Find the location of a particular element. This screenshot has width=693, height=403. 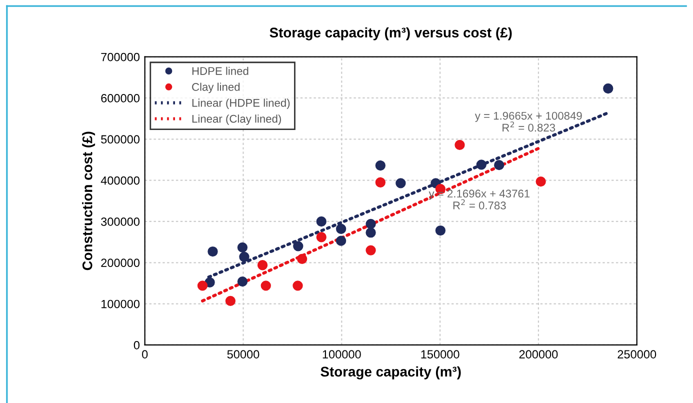

x-tick-label: 250000 is located at coordinates (637, 354).